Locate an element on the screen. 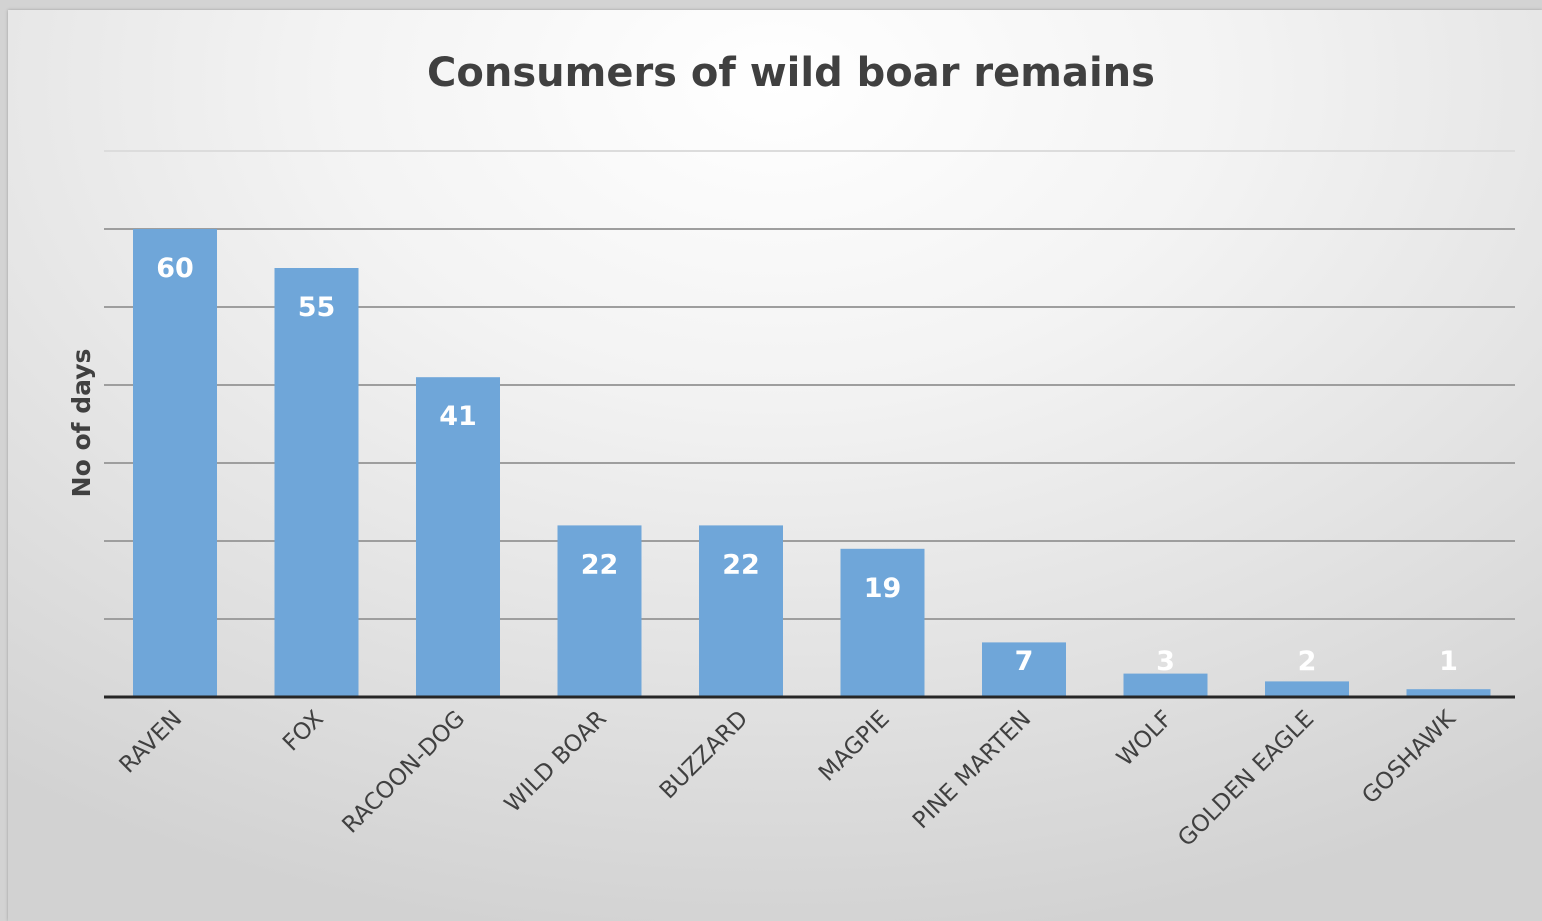  data-label-wild-boar: 22 is located at coordinates (600, 564).